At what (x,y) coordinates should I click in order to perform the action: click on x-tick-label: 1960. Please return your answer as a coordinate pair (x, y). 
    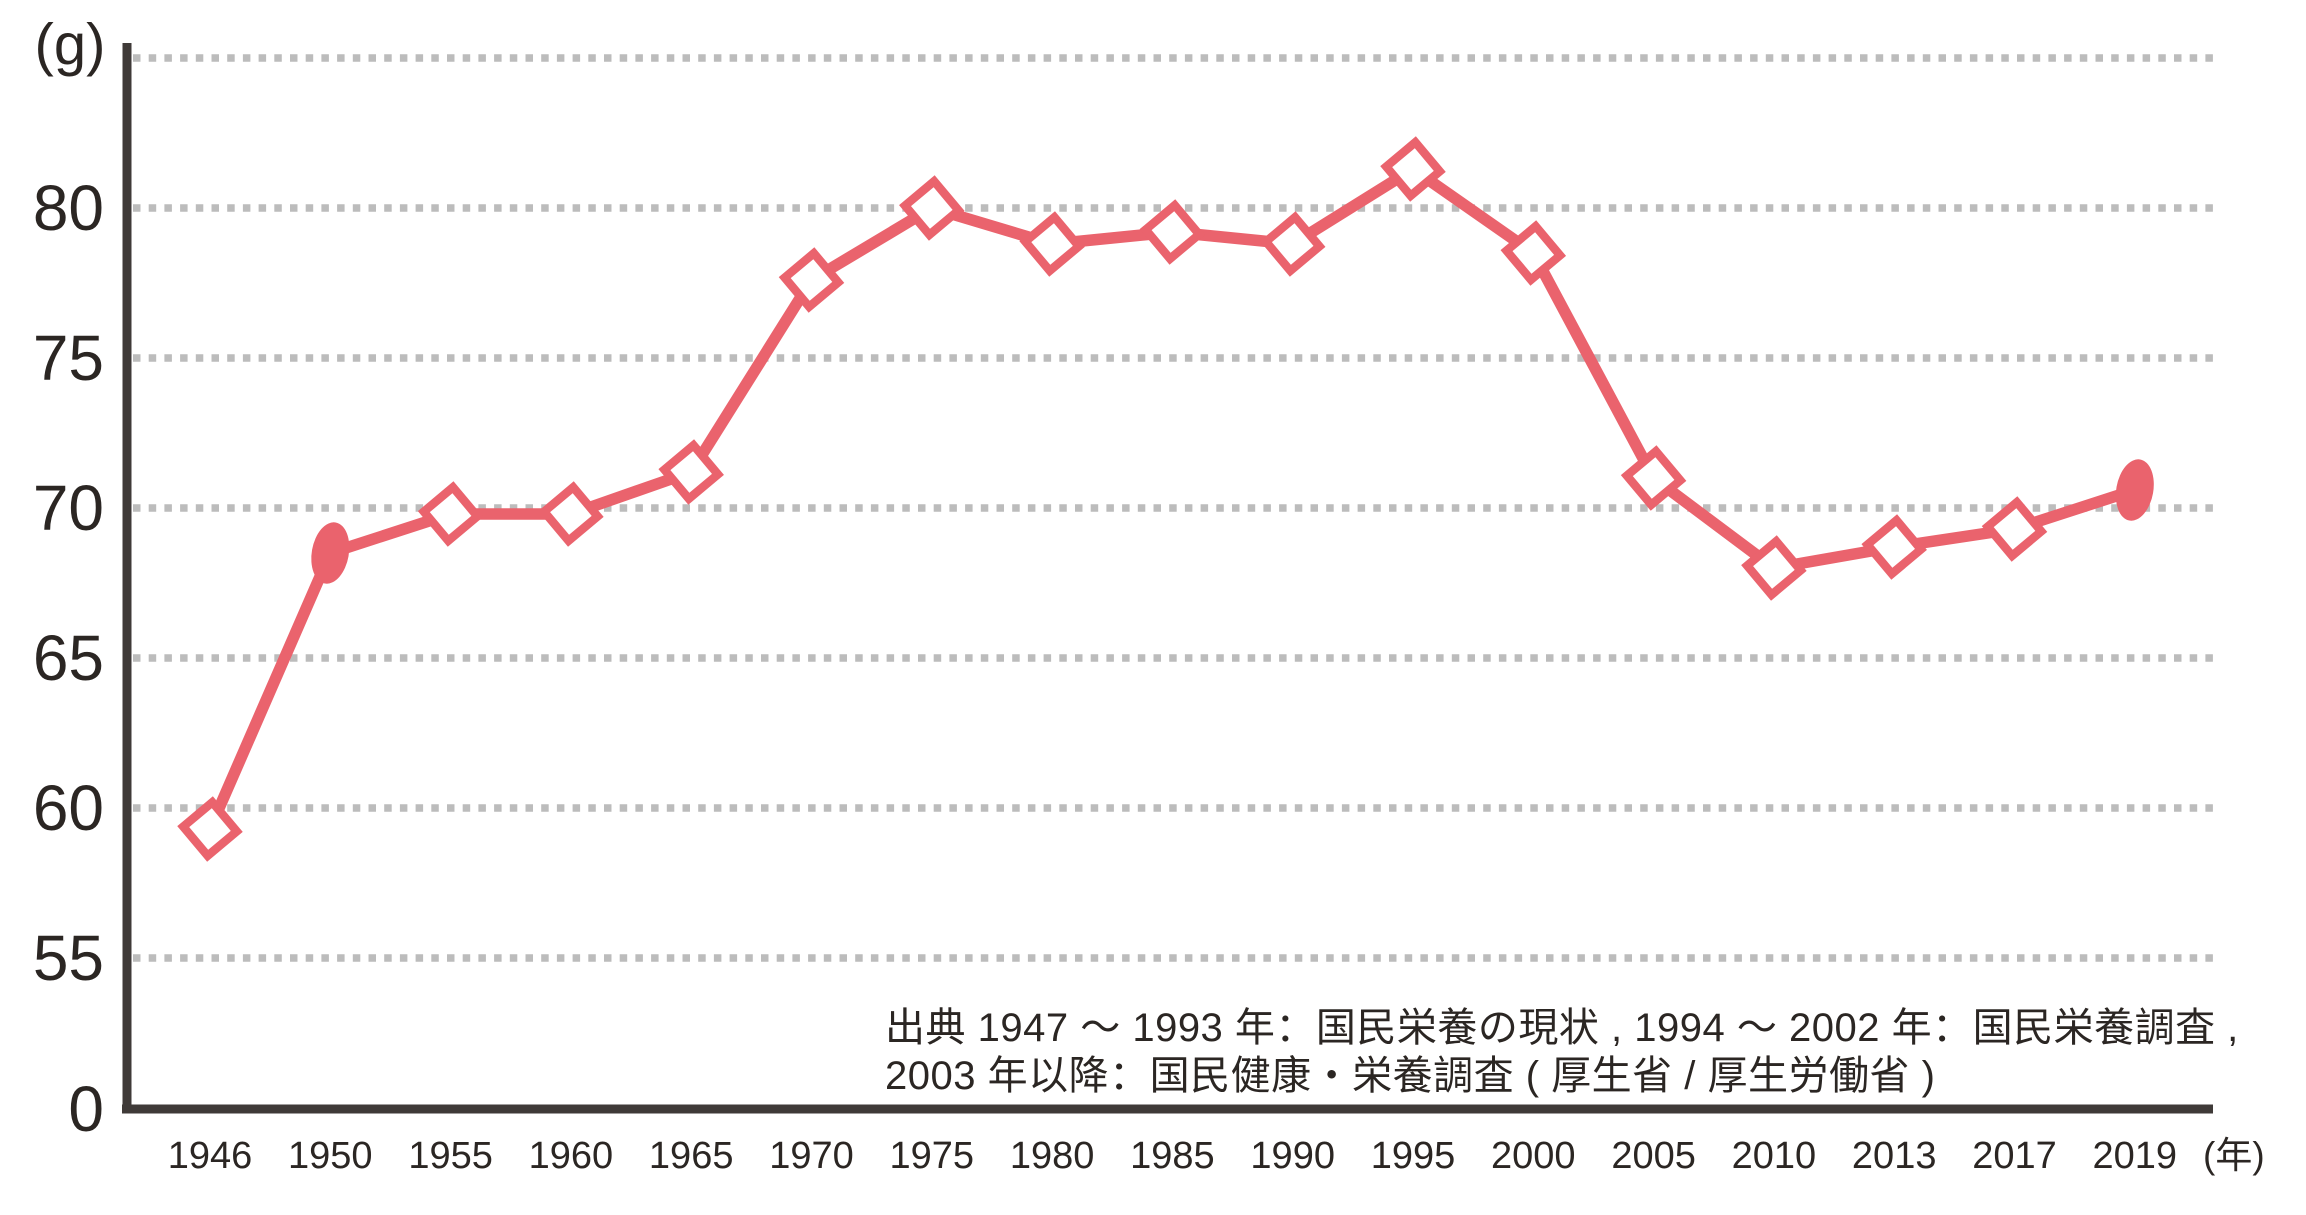
    Looking at the image, I should click on (571, 1156).